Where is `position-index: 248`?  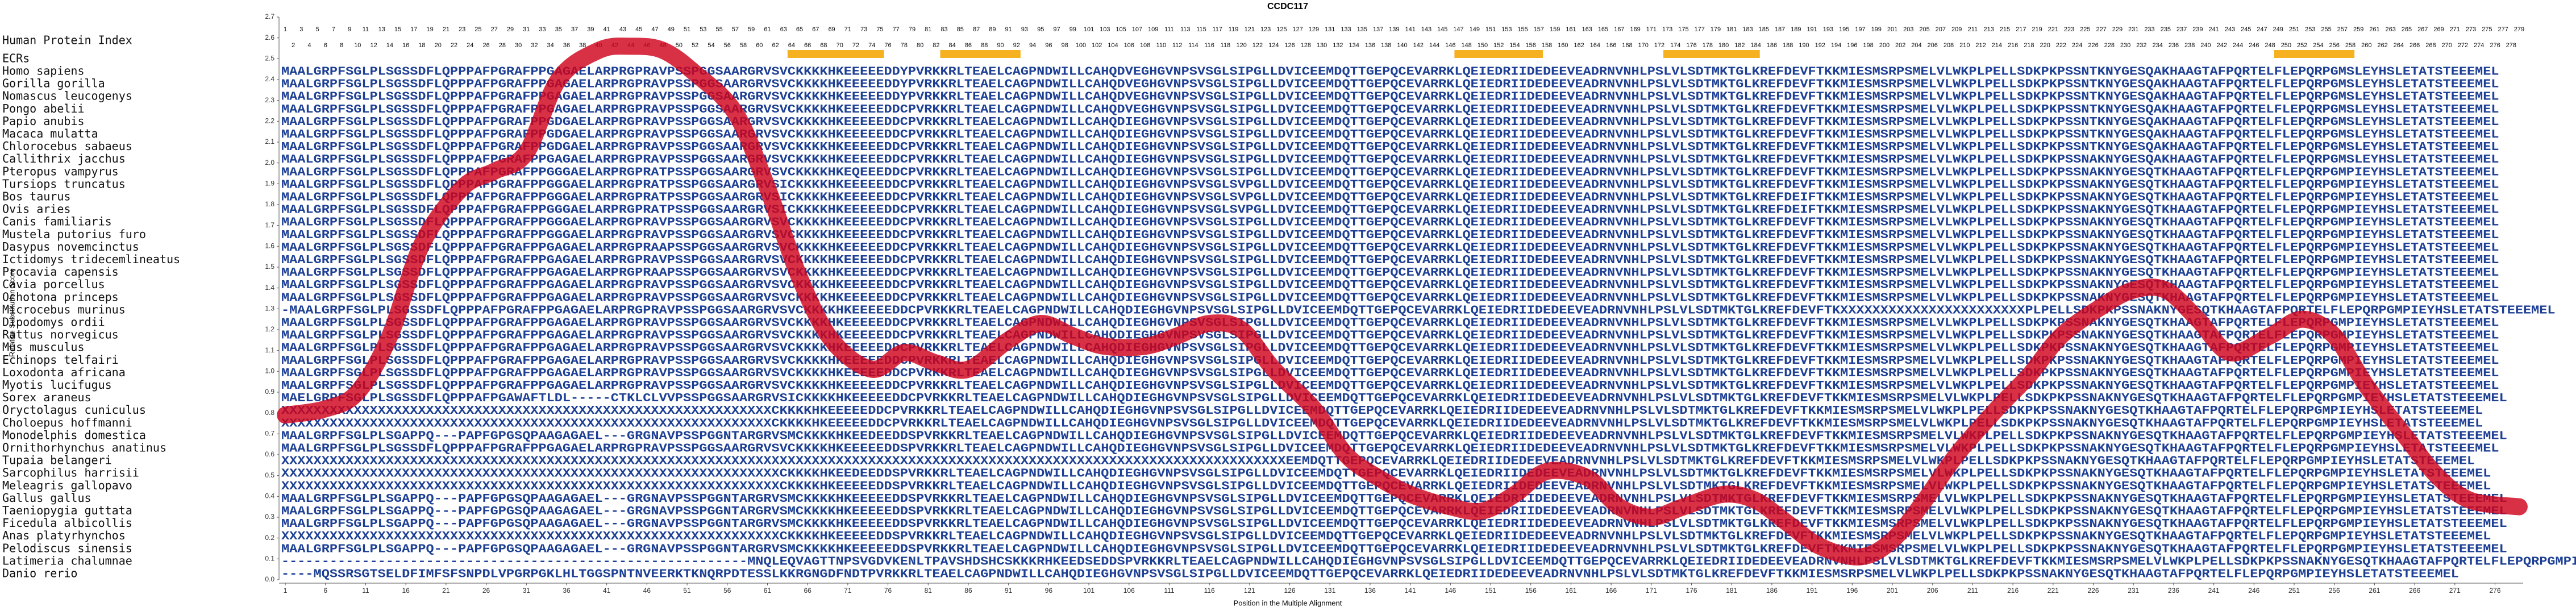 position-index: 248 is located at coordinates (2270, 45).